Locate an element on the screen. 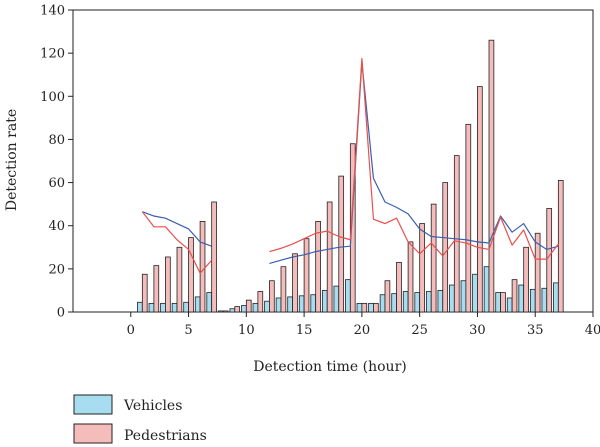 This screenshot has width=600, height=447. x-tick-label-35: 35 is located at coordinates (535, 330).